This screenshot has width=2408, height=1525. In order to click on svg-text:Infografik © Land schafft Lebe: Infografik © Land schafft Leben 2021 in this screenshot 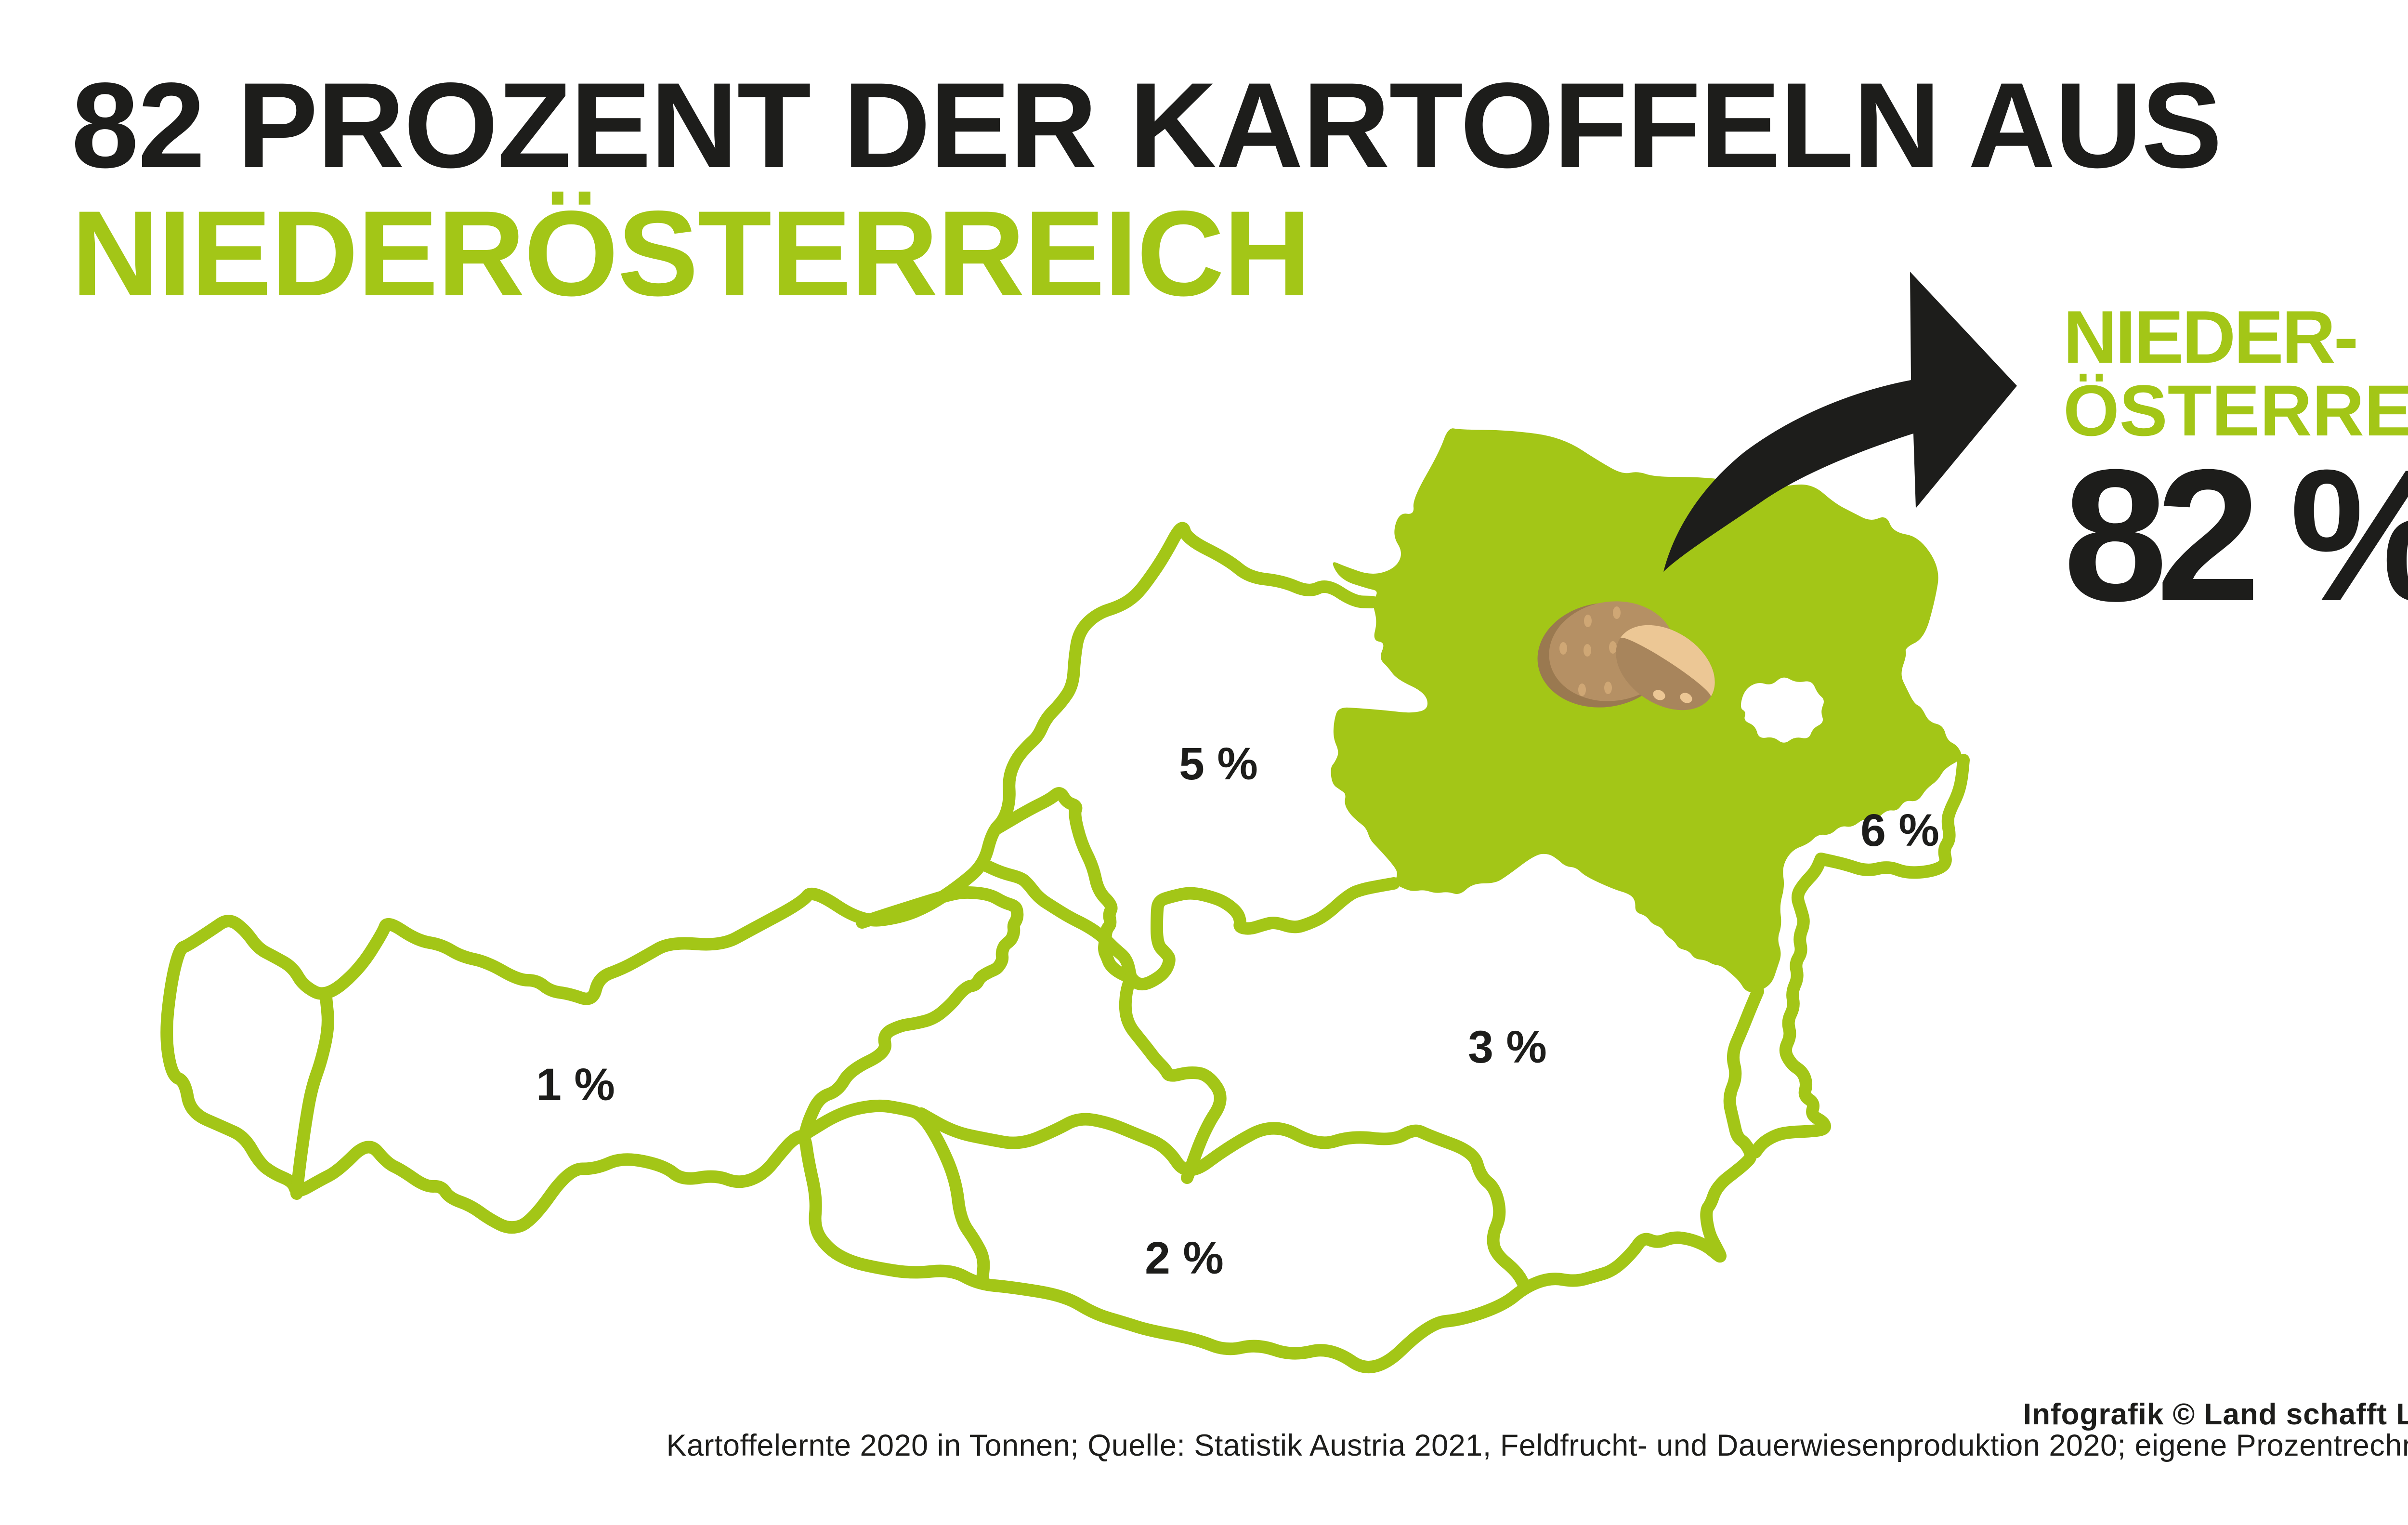, I will do `click(2215, 1414)`.